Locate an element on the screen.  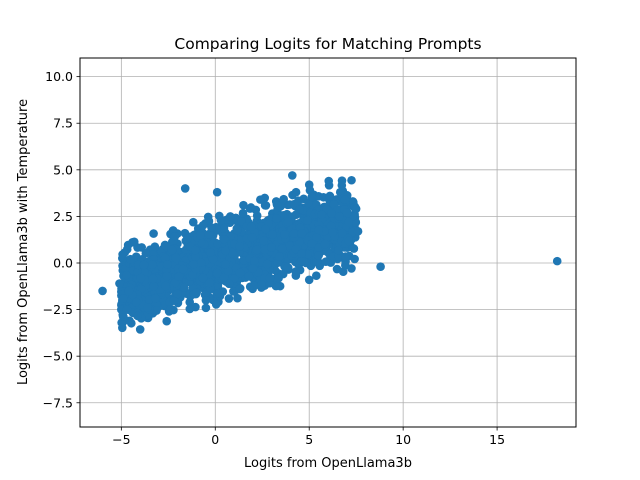
x-tick-label: 5 is located at coordinates (309, 439).